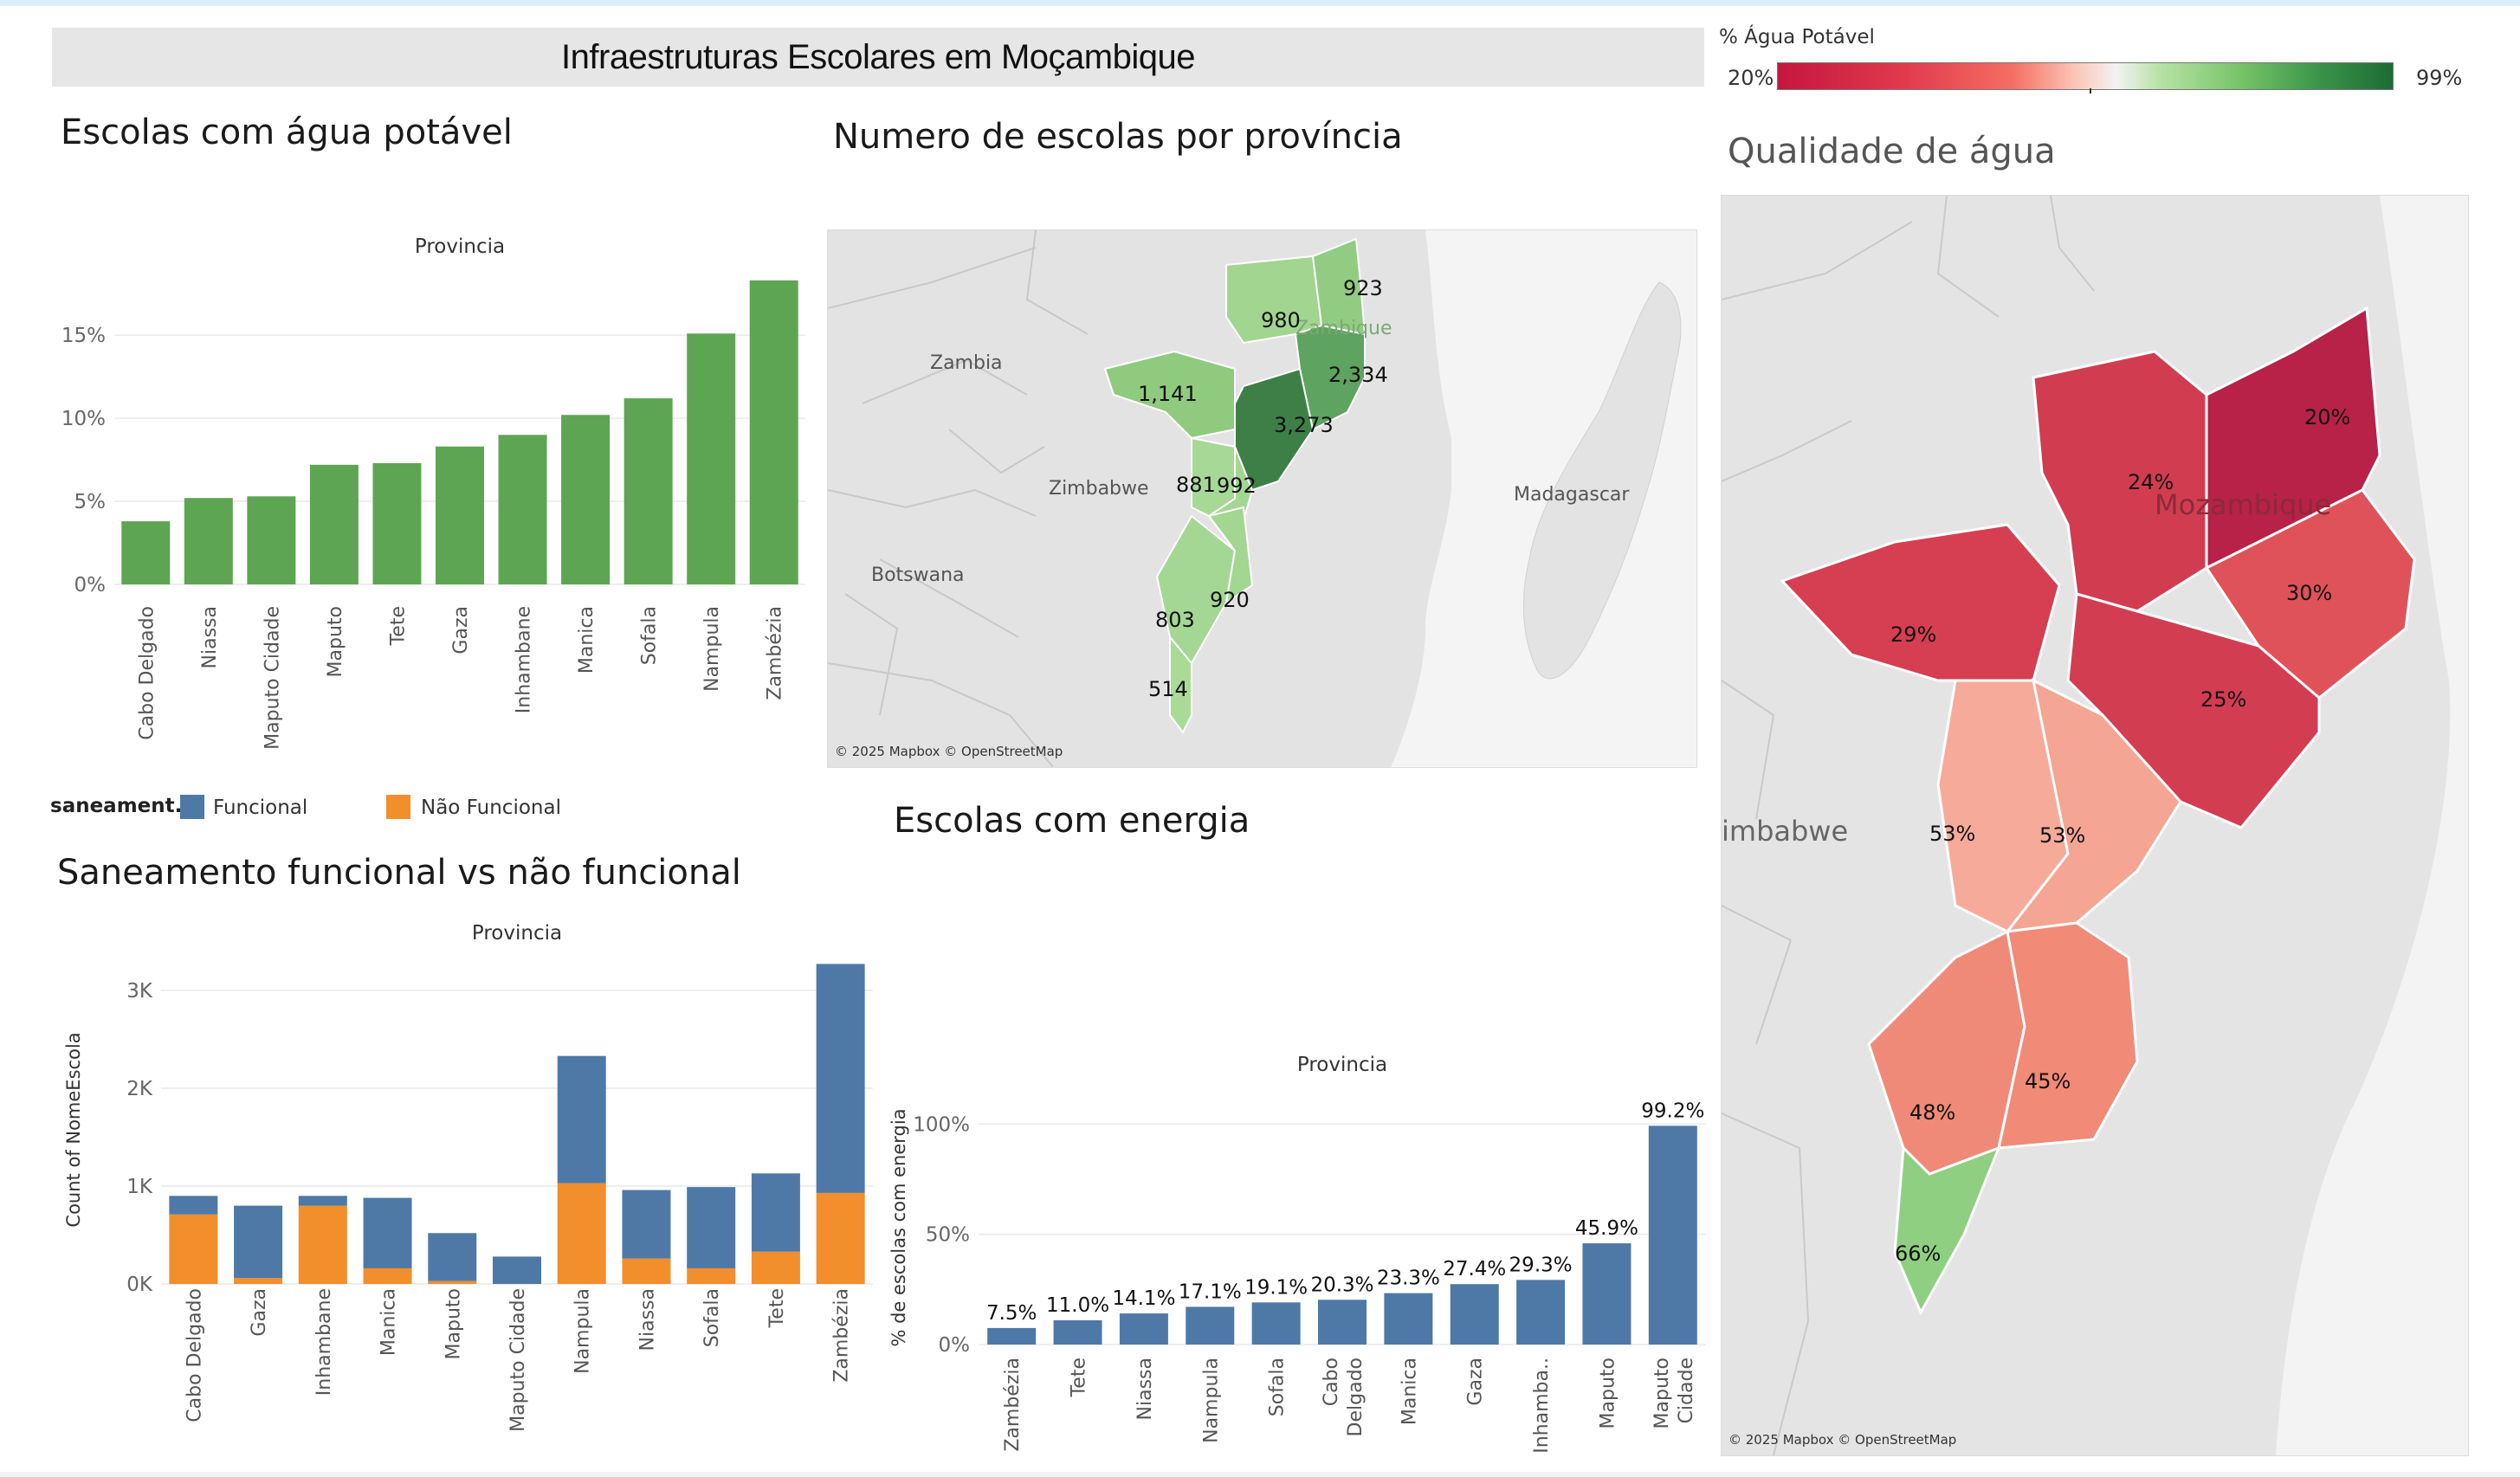  Describe the element at coordinates (522, 509) in the screenshot. I see `bar-inhambane` at that location.